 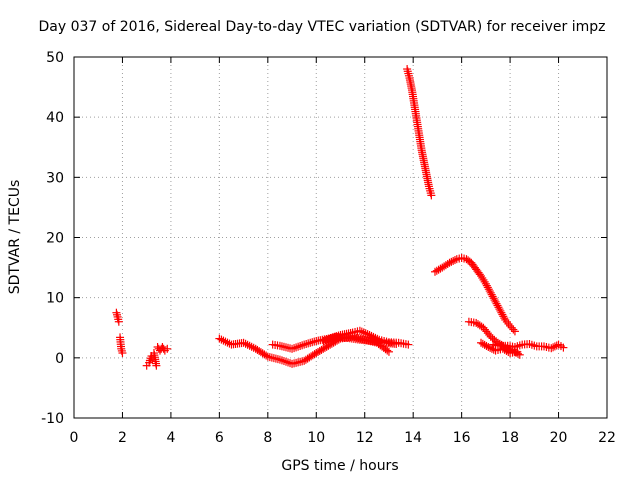 What do you see at coordinates (170, 438) in the screenshot?
I see `x-tick-label: 4` at bounding box center [170, 438].